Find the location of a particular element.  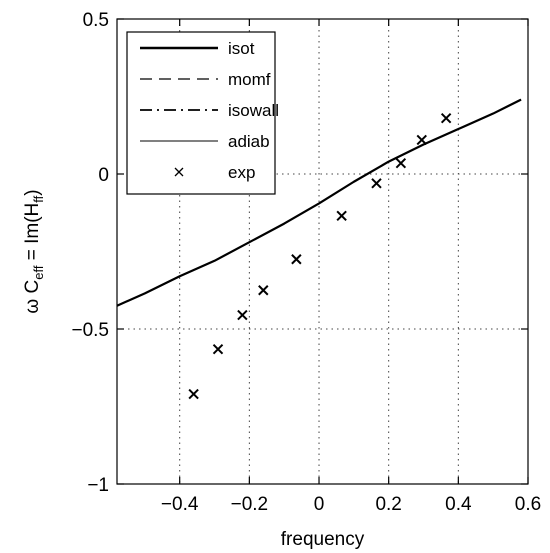

y-axis-label-middle: = Im(H is located at coordinates (32, 234).